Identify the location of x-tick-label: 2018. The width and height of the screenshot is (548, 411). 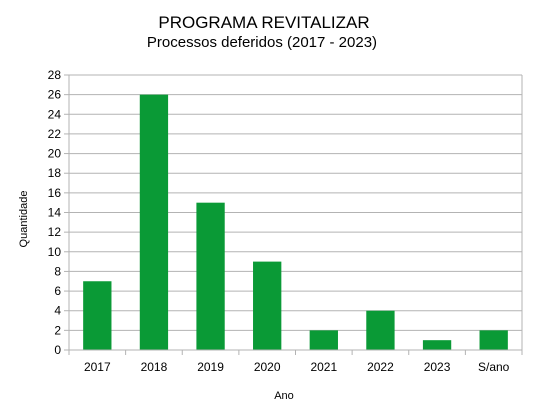
(154, 367).